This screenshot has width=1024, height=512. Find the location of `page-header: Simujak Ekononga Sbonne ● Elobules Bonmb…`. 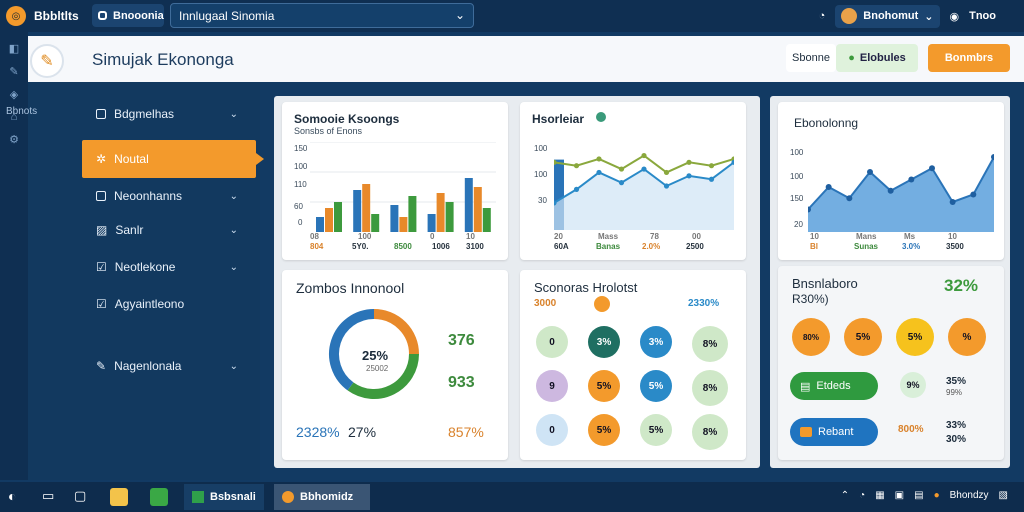

page-header: Simujak Ekononga Sbonne ● Elobules Bonmb… is located at coordinates (526, 59).